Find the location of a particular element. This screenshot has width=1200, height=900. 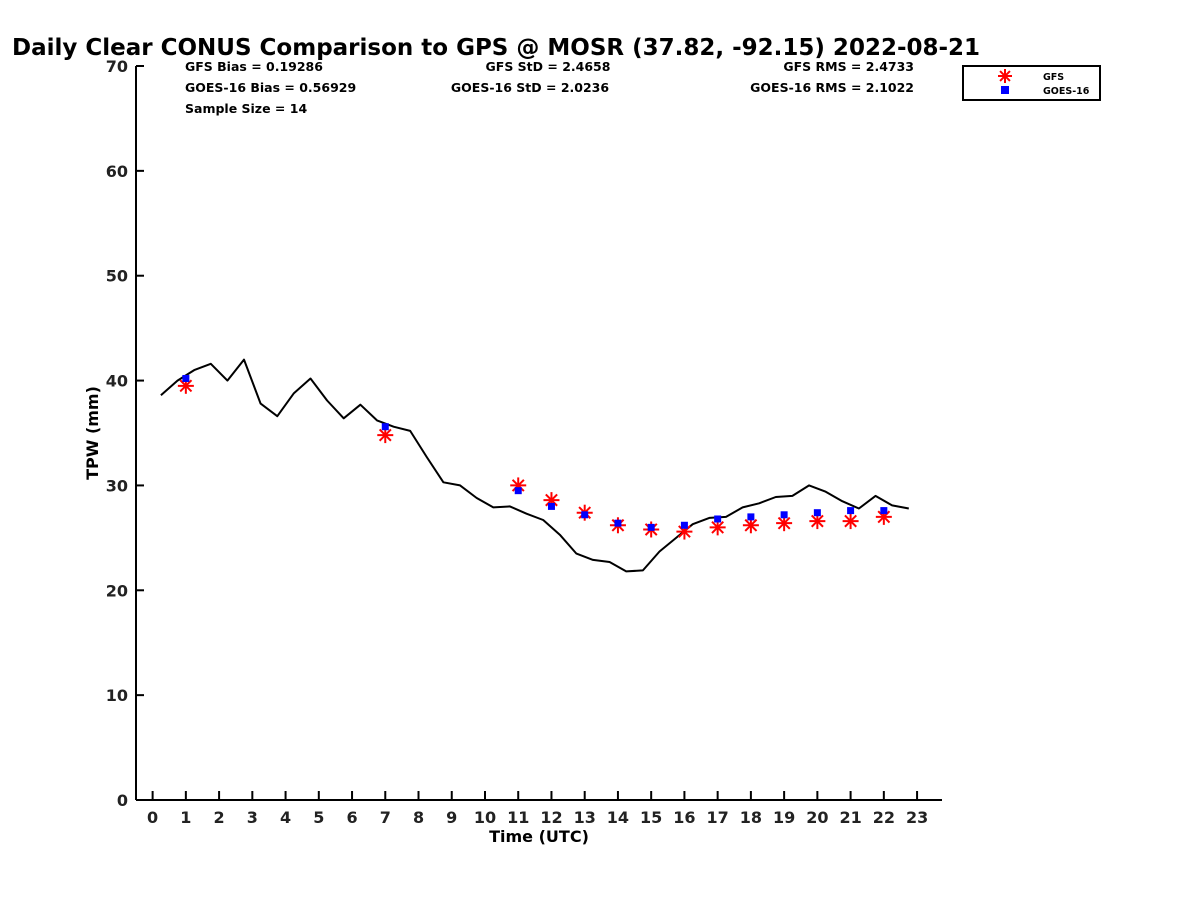

x-tick-label: 0 is located at coordinates (152, 817).